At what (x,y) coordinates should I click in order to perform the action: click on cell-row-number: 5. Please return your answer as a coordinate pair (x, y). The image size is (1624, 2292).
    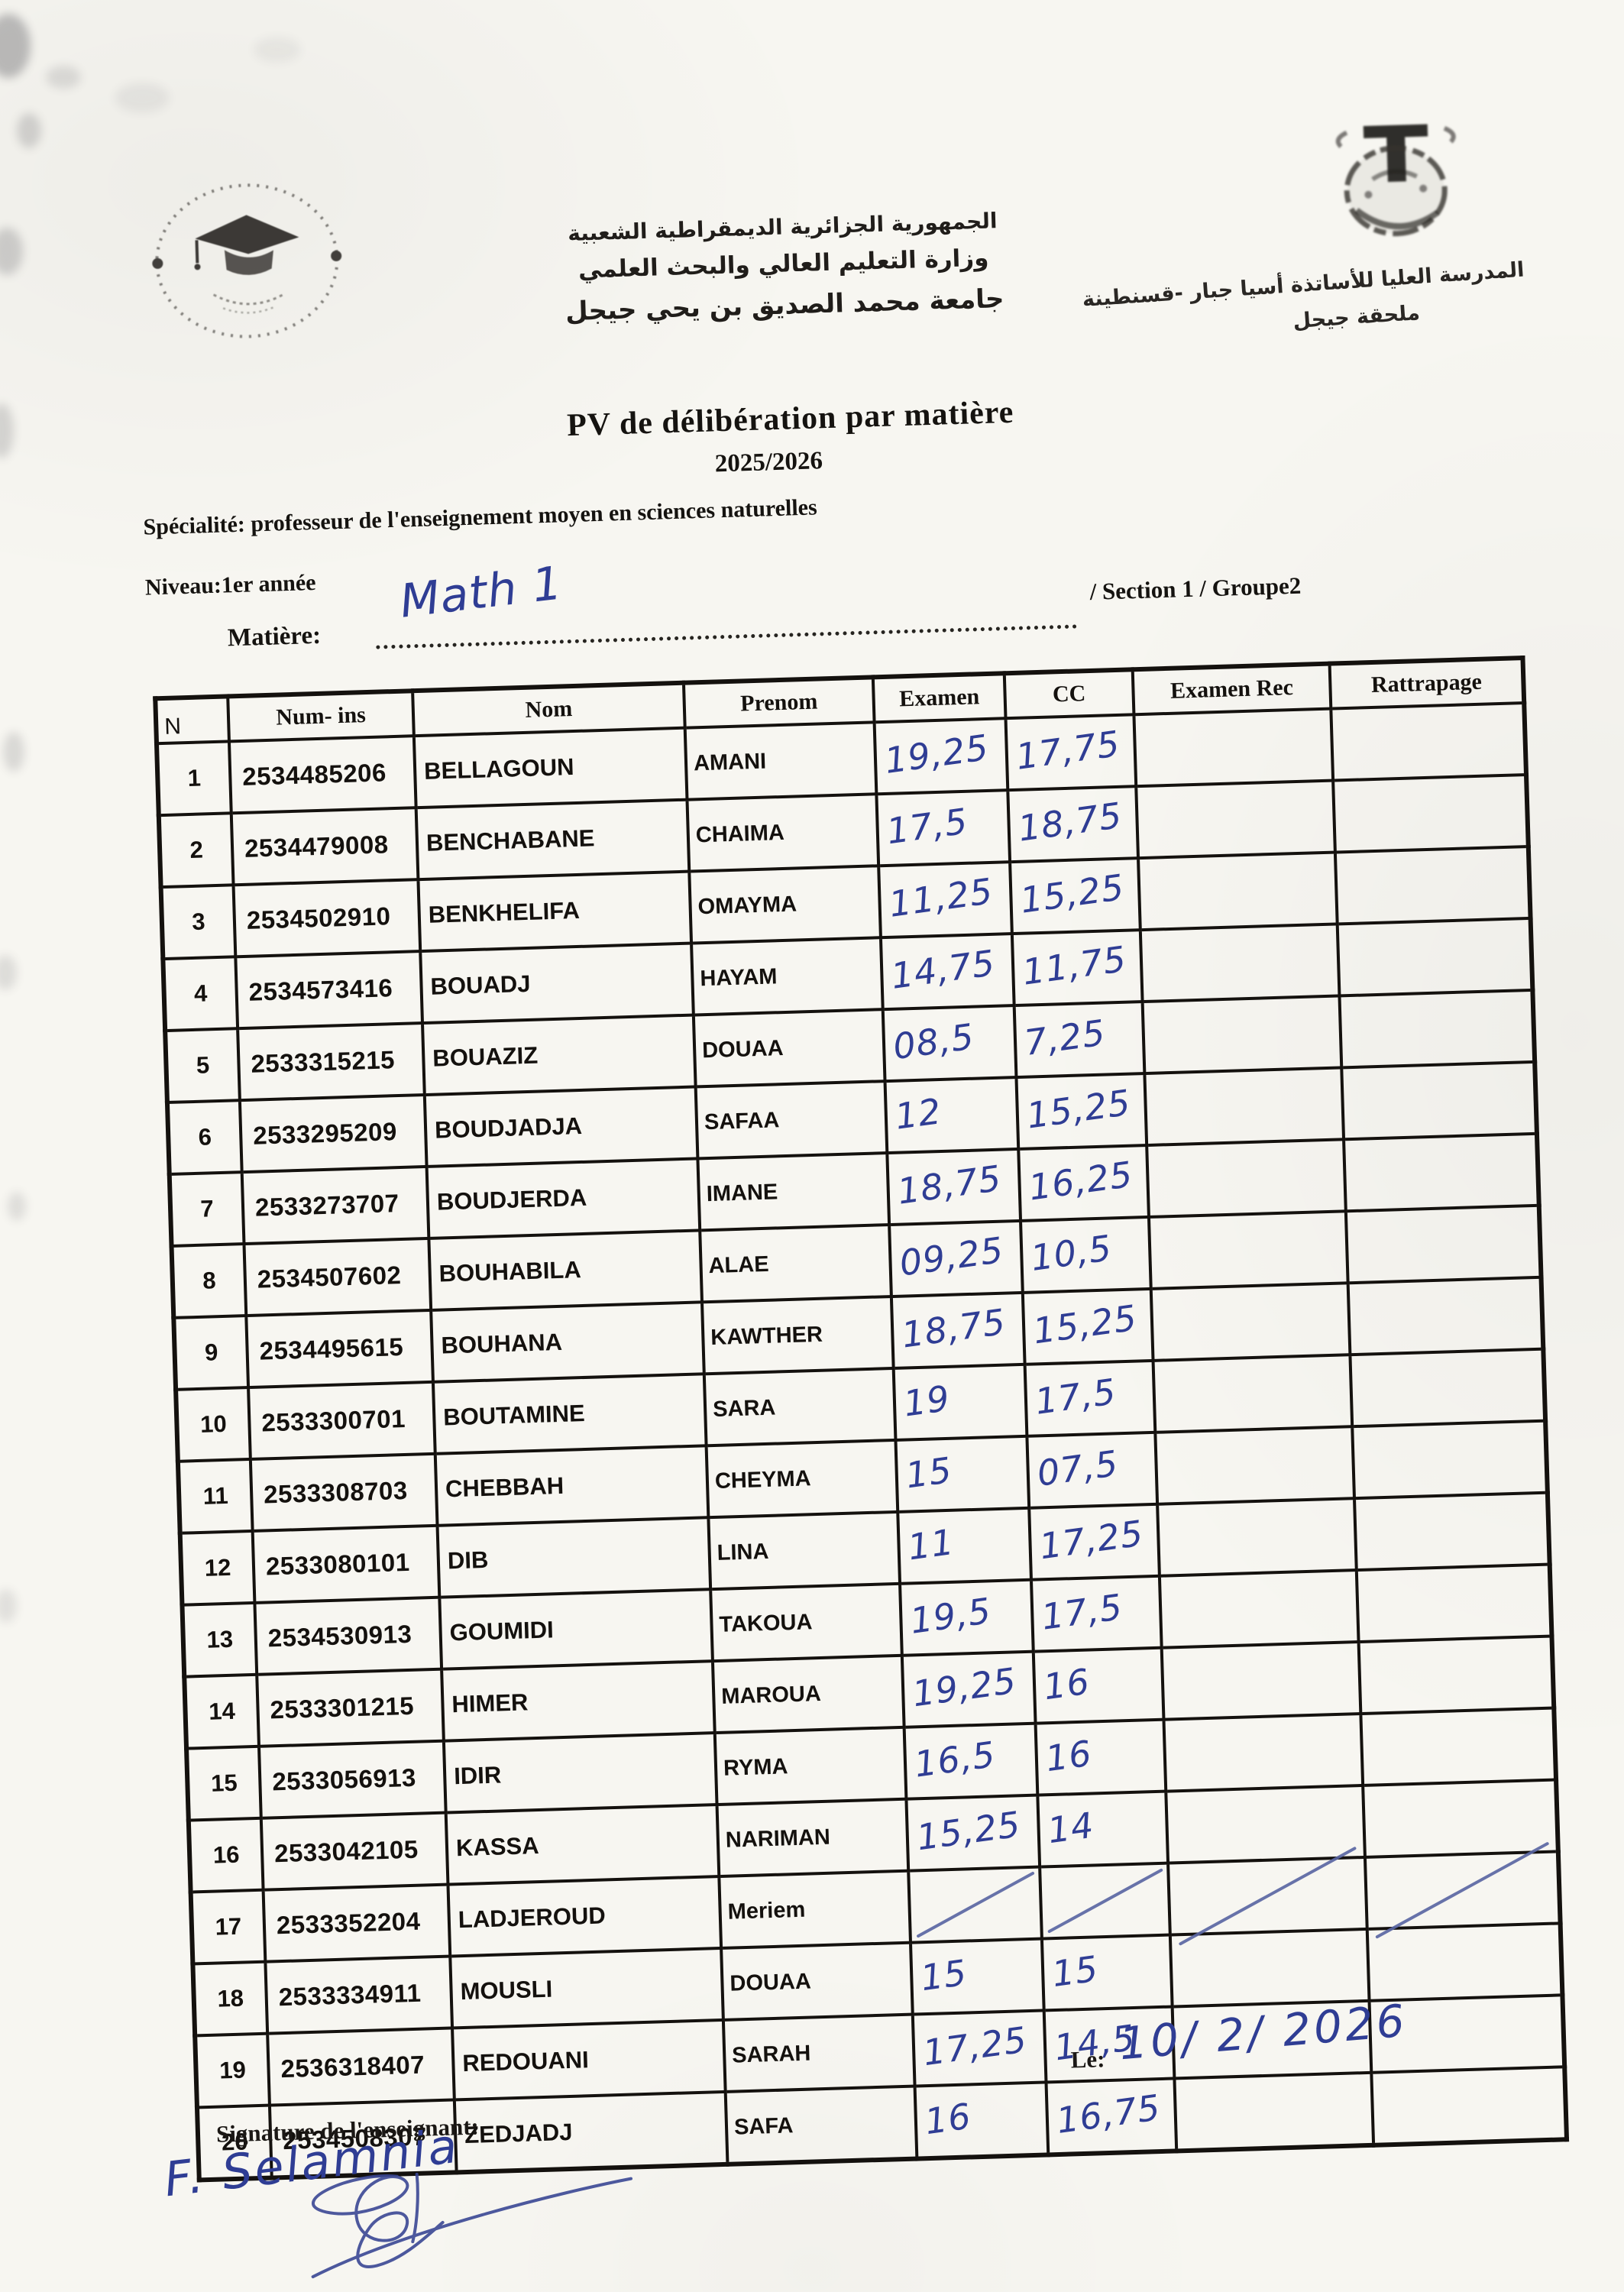
    Looking at the image, I should click on (202, 1065).